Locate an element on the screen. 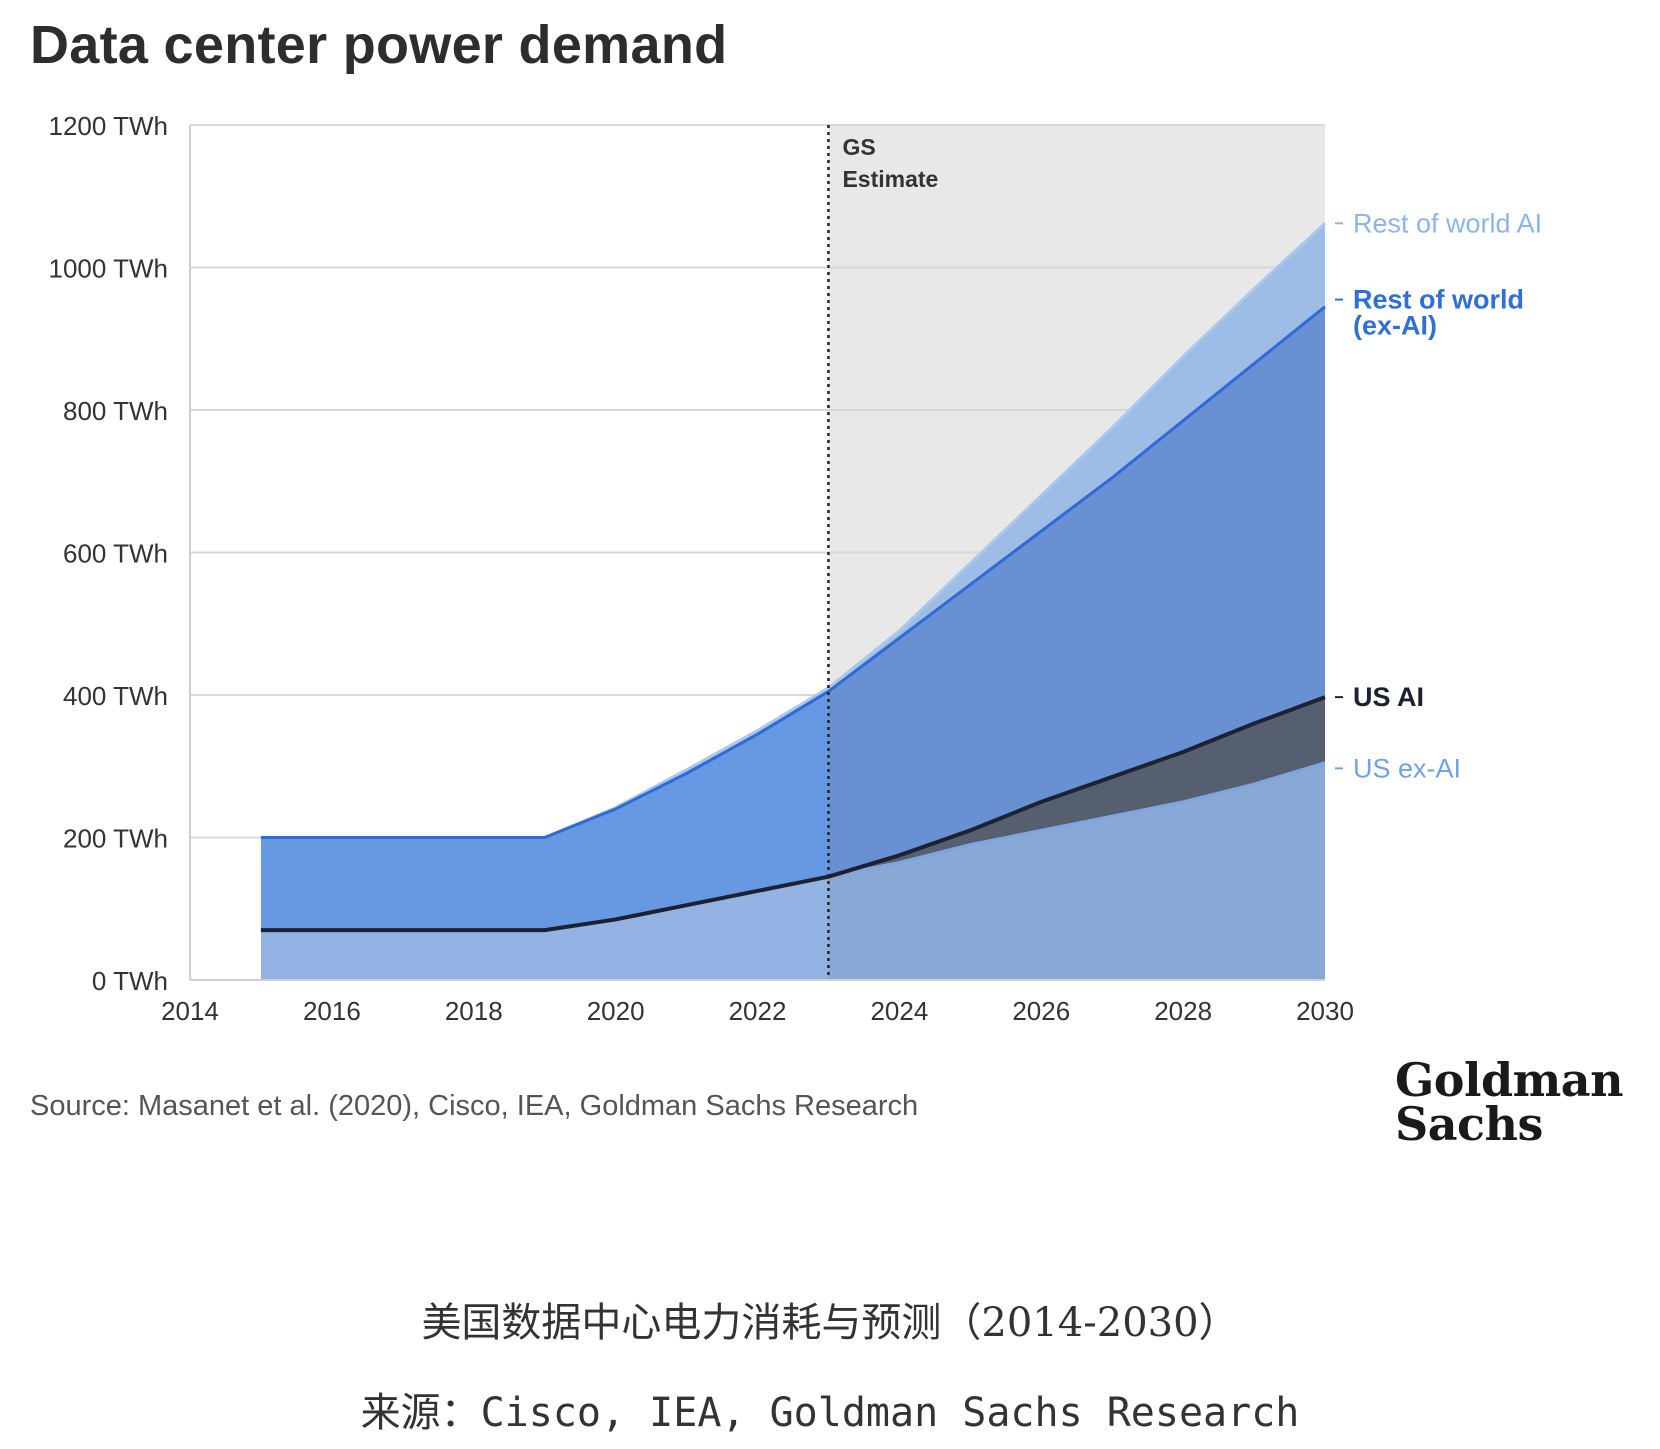  label-rest-of-world-ex-ai: Rest of world is located at coordinates (1438, 300).